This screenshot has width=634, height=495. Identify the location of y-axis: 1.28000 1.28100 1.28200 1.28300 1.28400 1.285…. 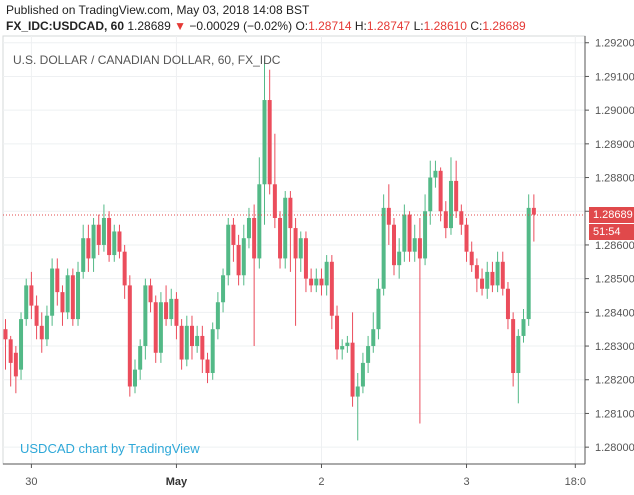
(609, 246).